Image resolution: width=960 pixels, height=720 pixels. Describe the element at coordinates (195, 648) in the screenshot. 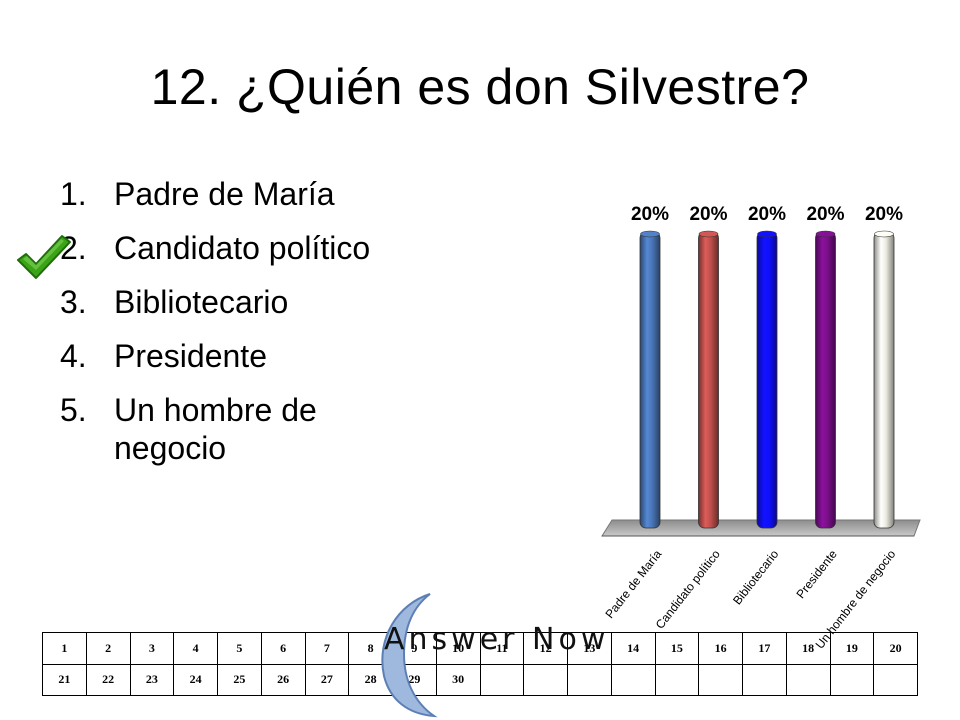

I see `grid-cell: 4` at that location.